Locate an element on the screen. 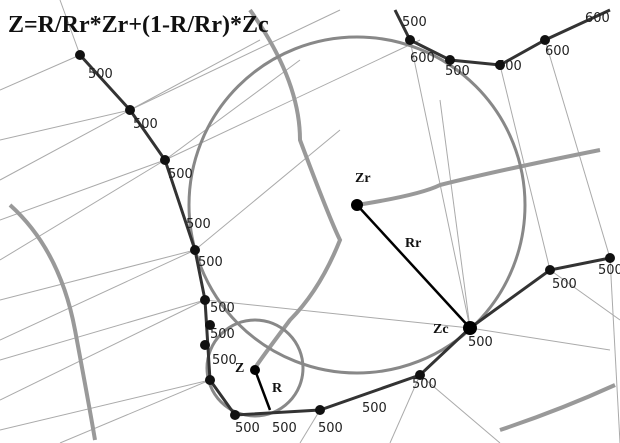 The width and height of the screenshot is (620, 443). label-zr: Zr is located at coordinates (363, 178).